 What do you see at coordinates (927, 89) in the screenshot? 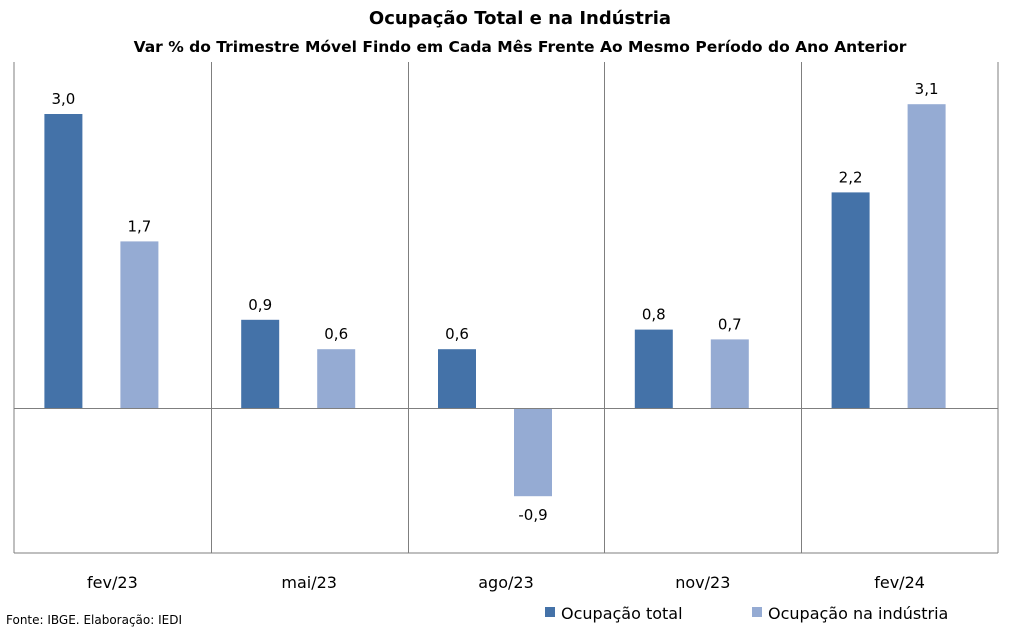
I see `data-label: 3,1` at bounding box center [927, 89].